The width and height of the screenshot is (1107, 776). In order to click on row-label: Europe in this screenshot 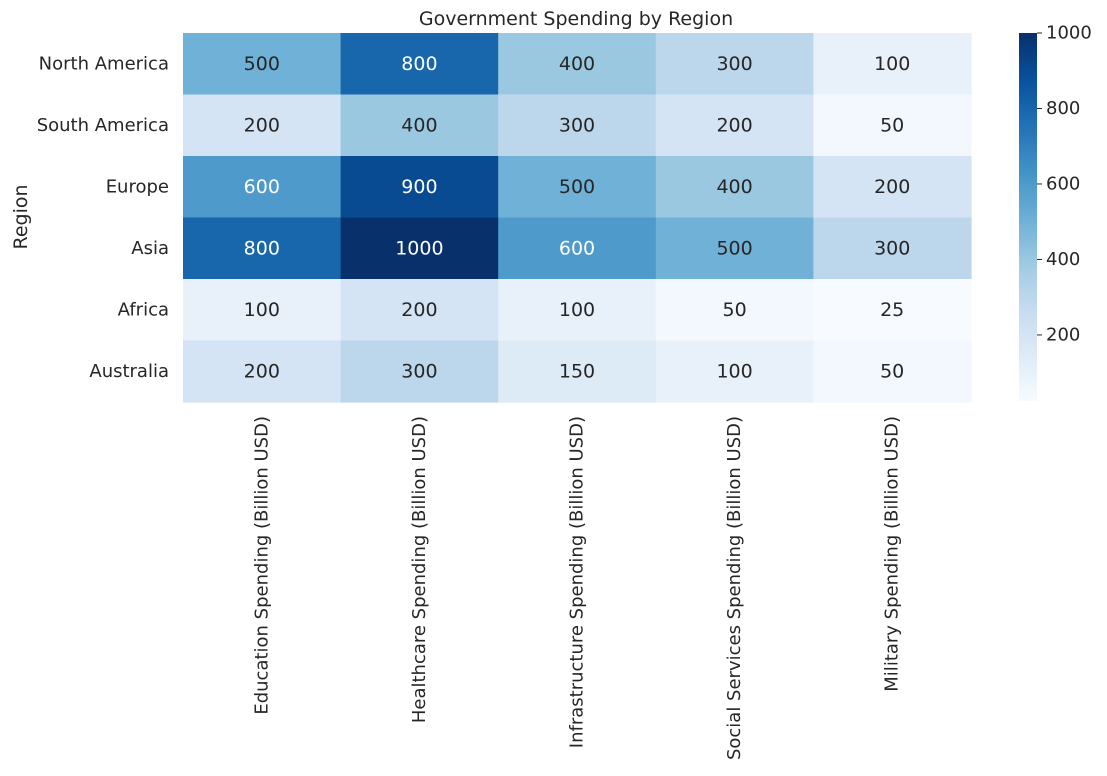, I will do `click(137, 186)`.